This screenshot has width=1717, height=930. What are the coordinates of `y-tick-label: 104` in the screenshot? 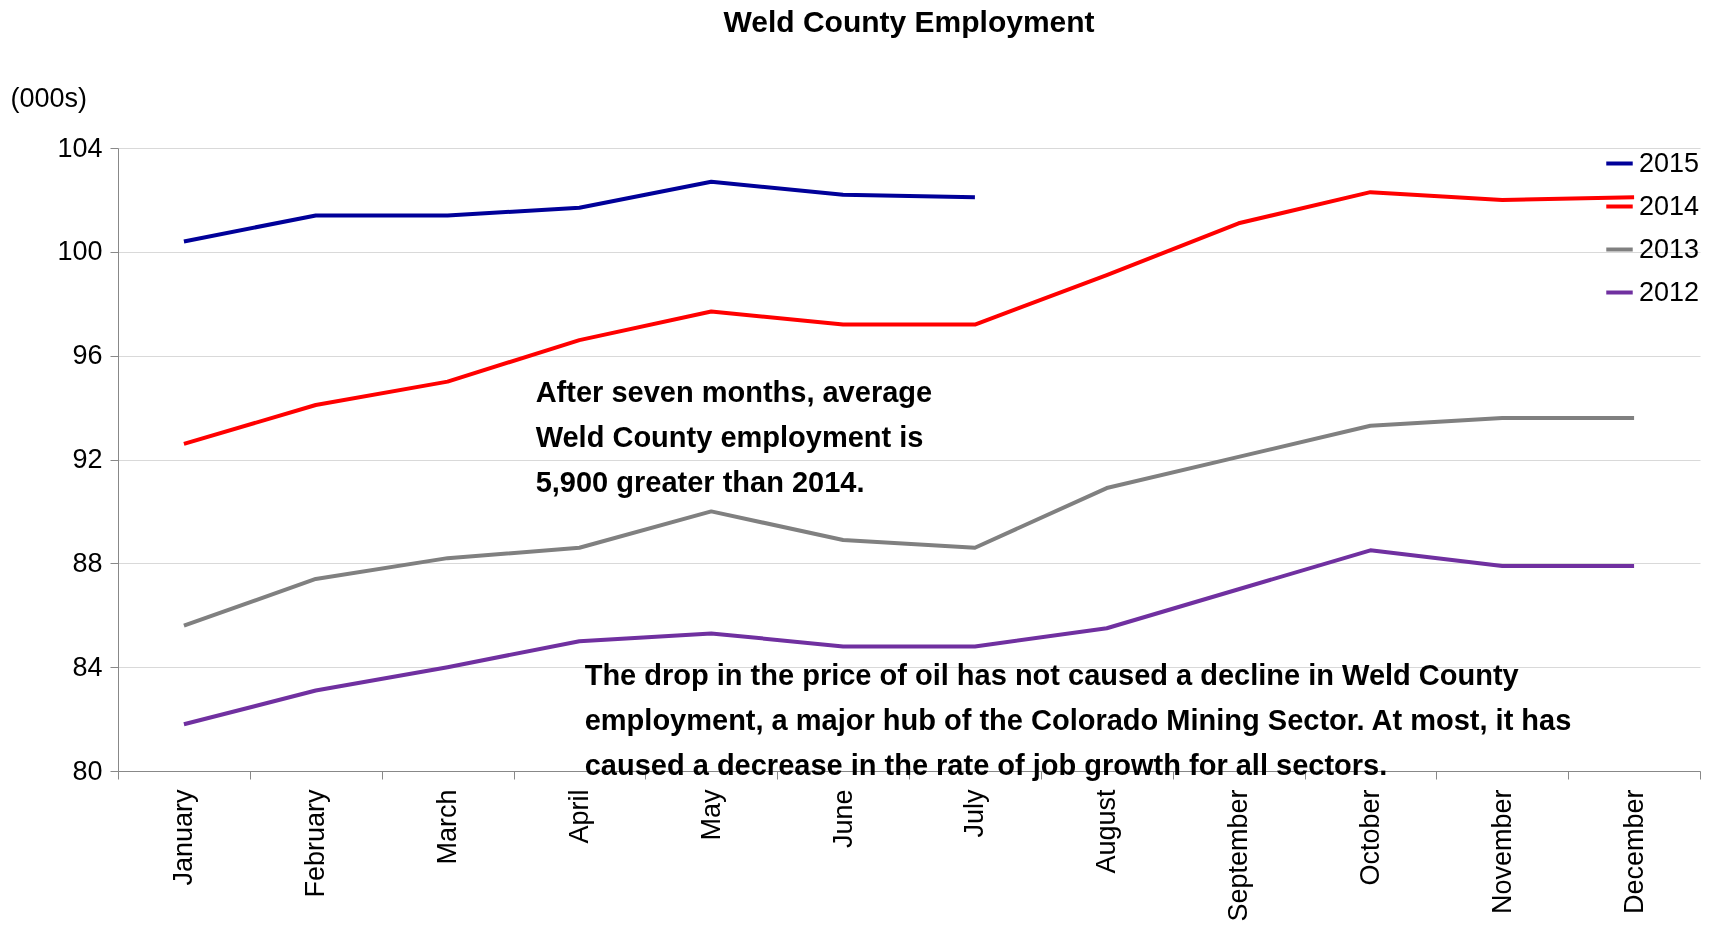 It's located at (80, 147).